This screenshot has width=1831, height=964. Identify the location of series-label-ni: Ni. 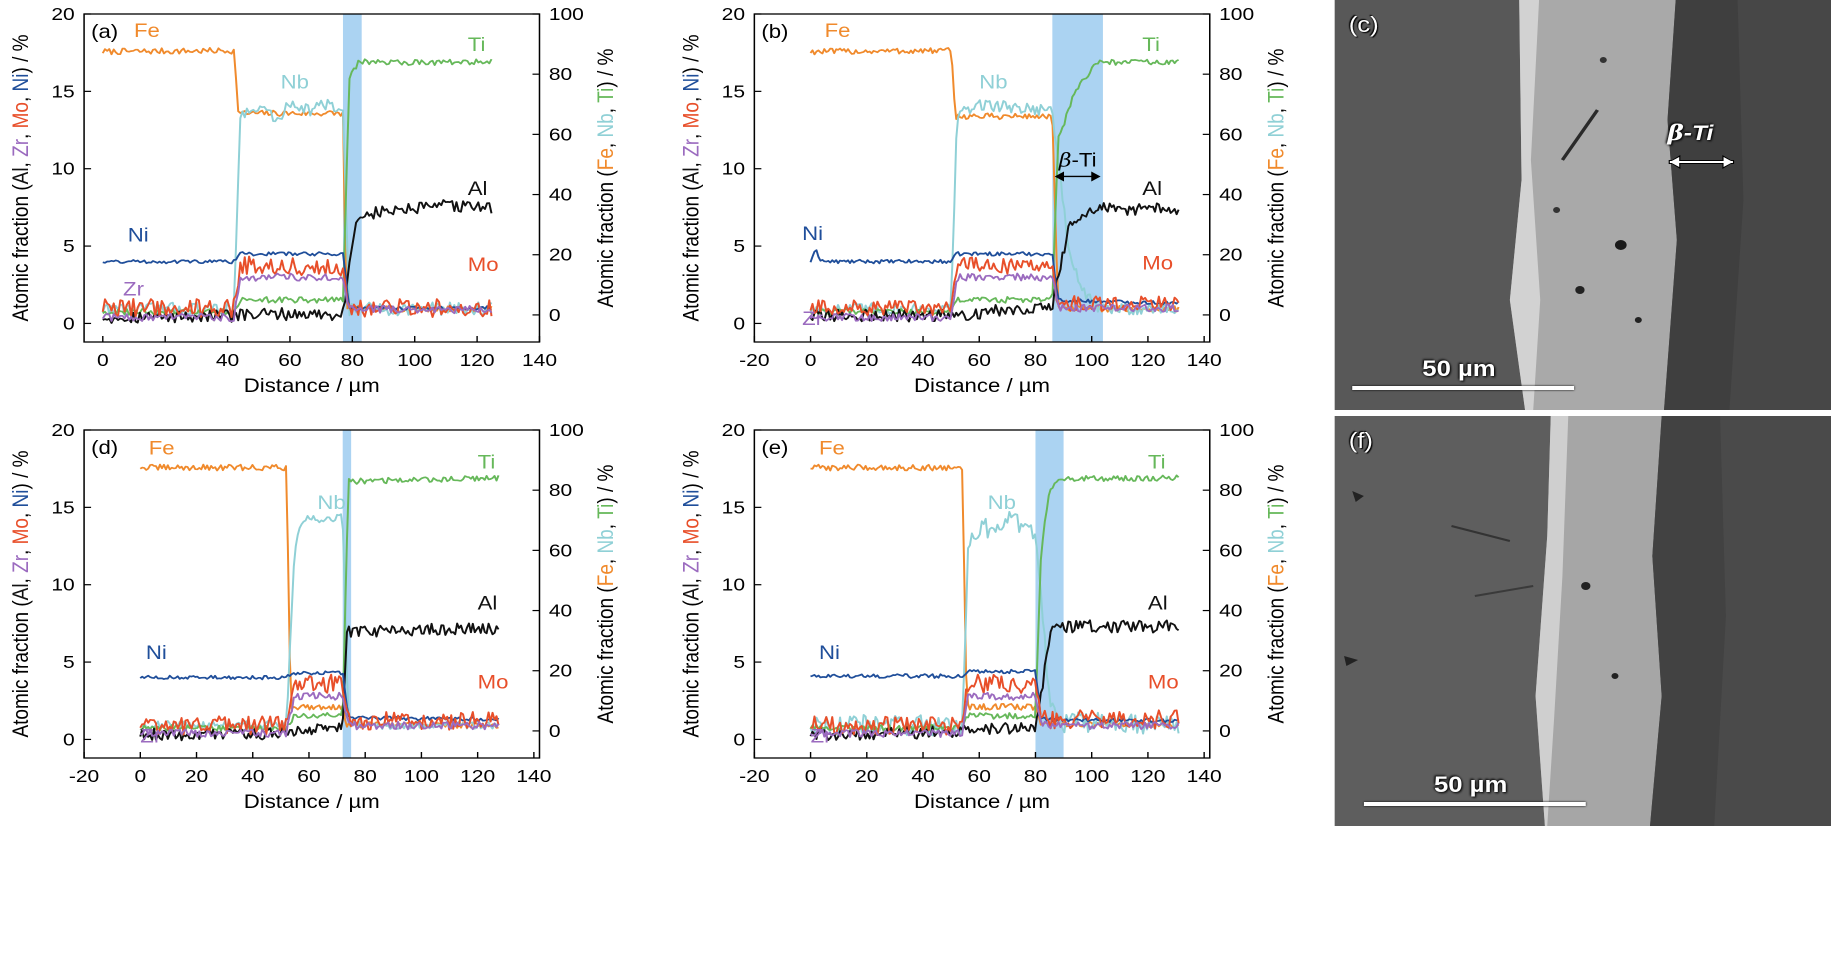
(829, 652).